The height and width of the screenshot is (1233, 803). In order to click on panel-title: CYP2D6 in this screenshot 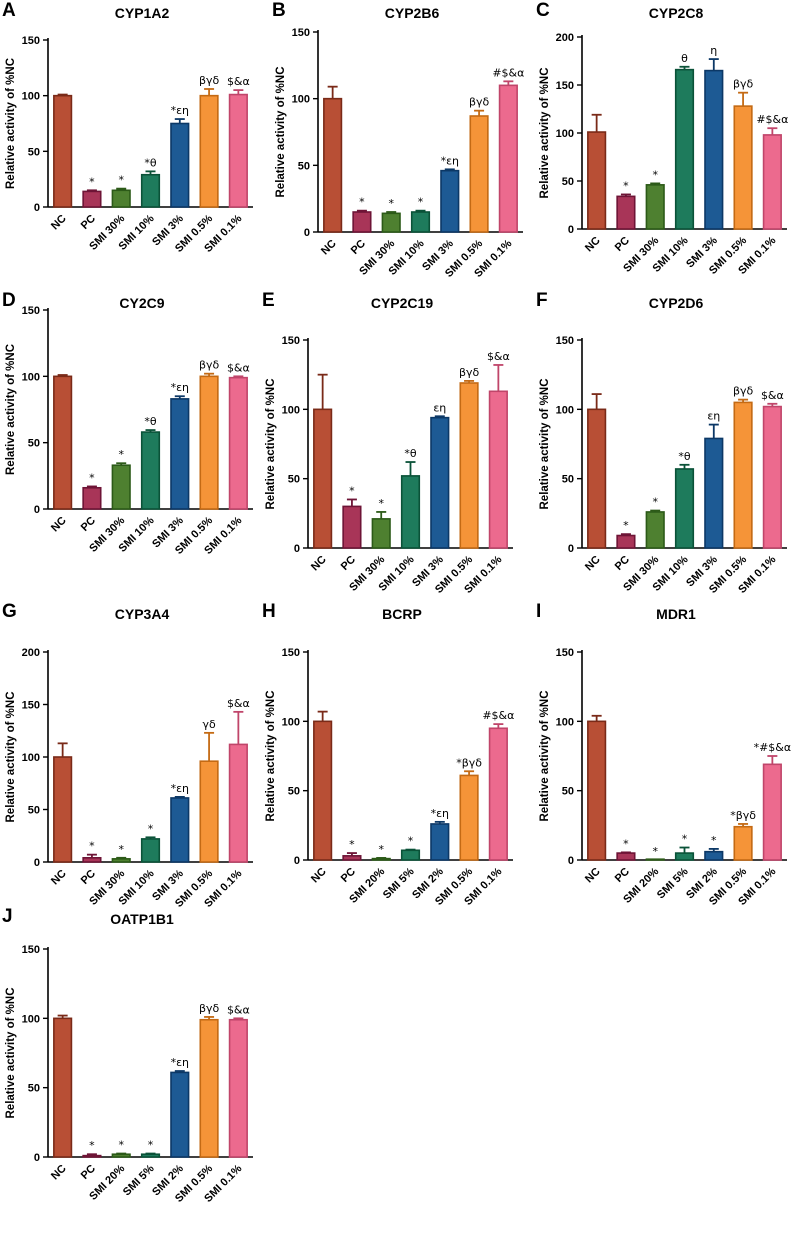, I will do `click(676, 303)`.